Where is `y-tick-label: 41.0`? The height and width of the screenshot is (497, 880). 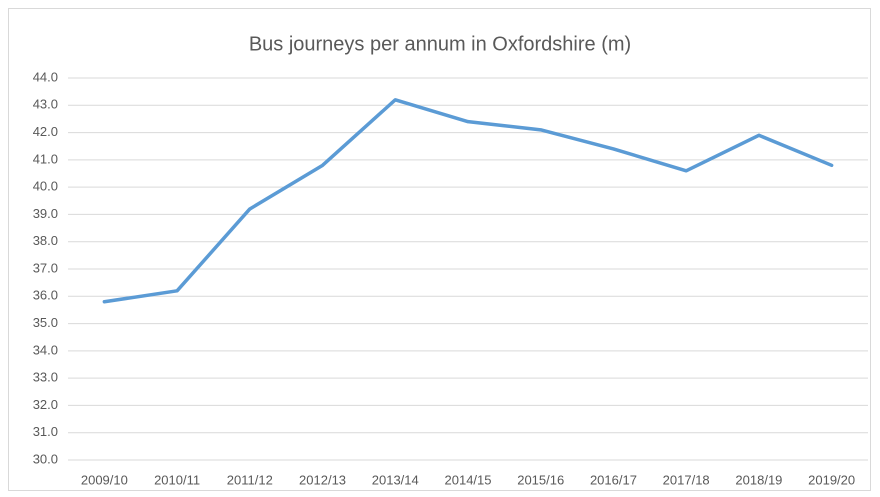
y-tick-label: 41.0 is located at coordinates (45, 158).